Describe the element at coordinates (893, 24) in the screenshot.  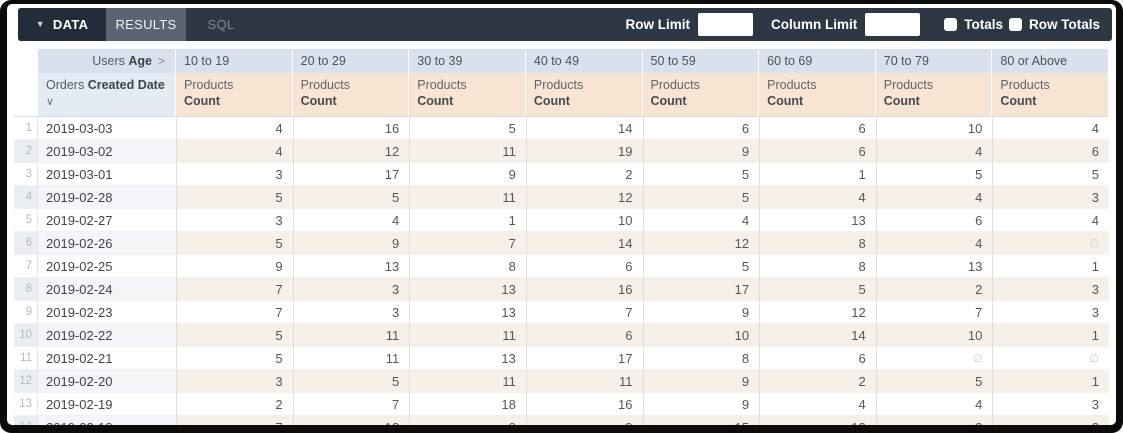
I see `column-limit-input` at that location.